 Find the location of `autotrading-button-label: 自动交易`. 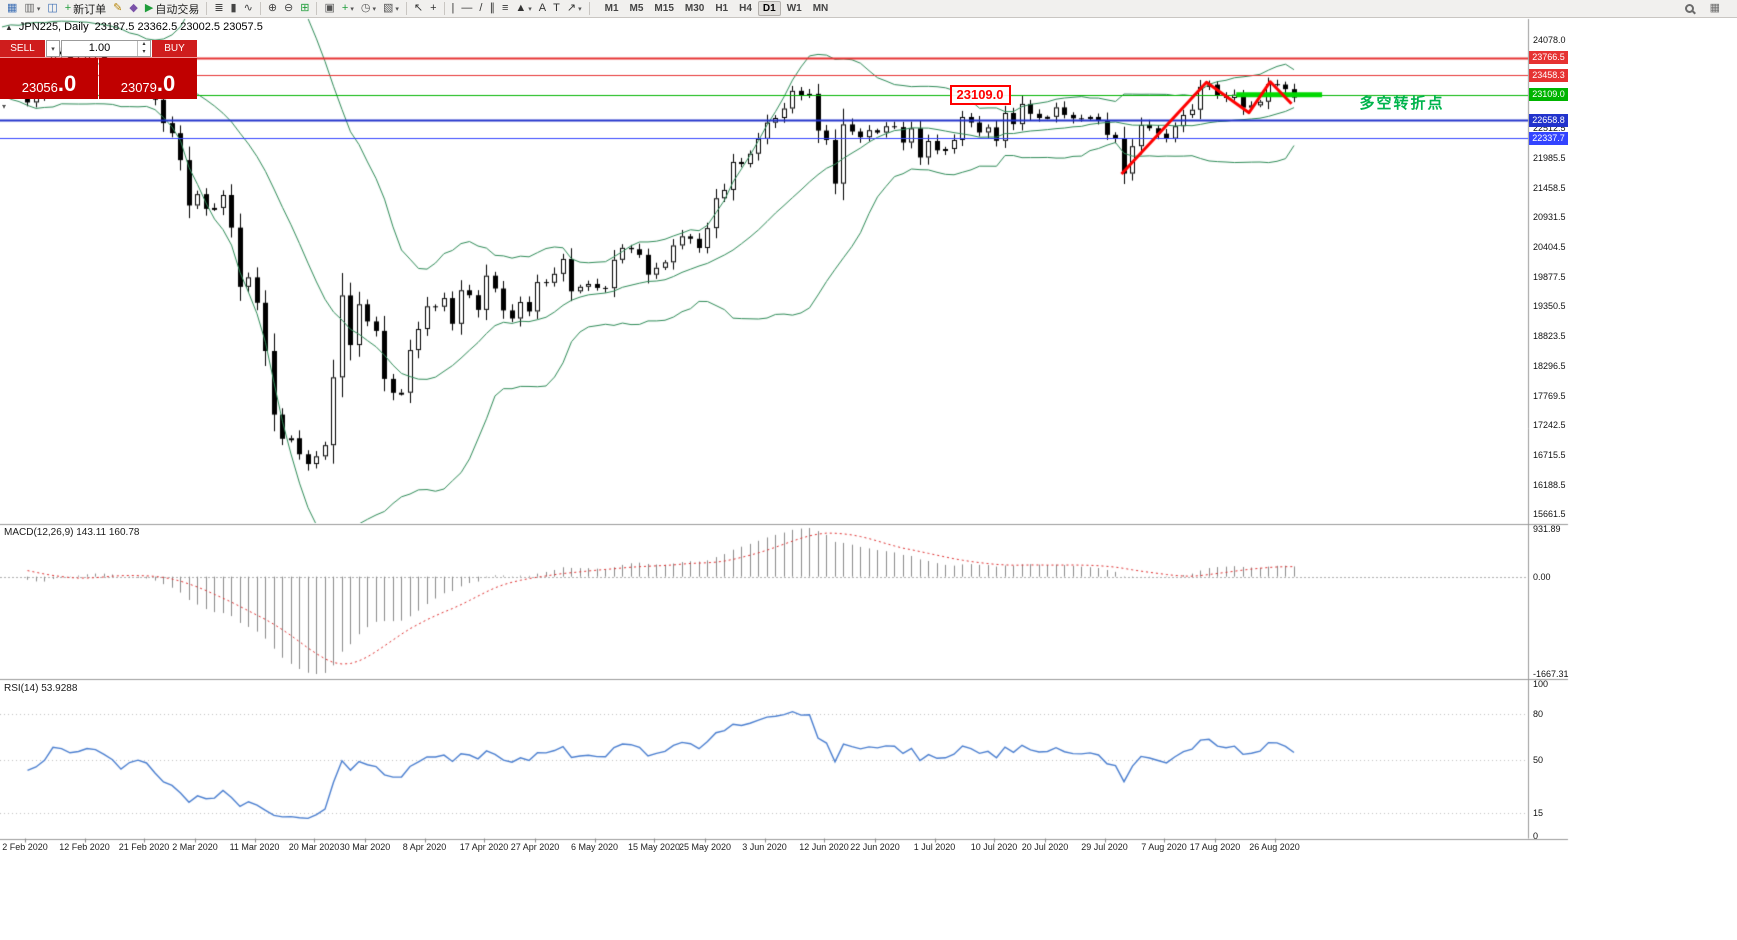

autotrading-button-label: 自动交易 is located at coordinates (177, 9).